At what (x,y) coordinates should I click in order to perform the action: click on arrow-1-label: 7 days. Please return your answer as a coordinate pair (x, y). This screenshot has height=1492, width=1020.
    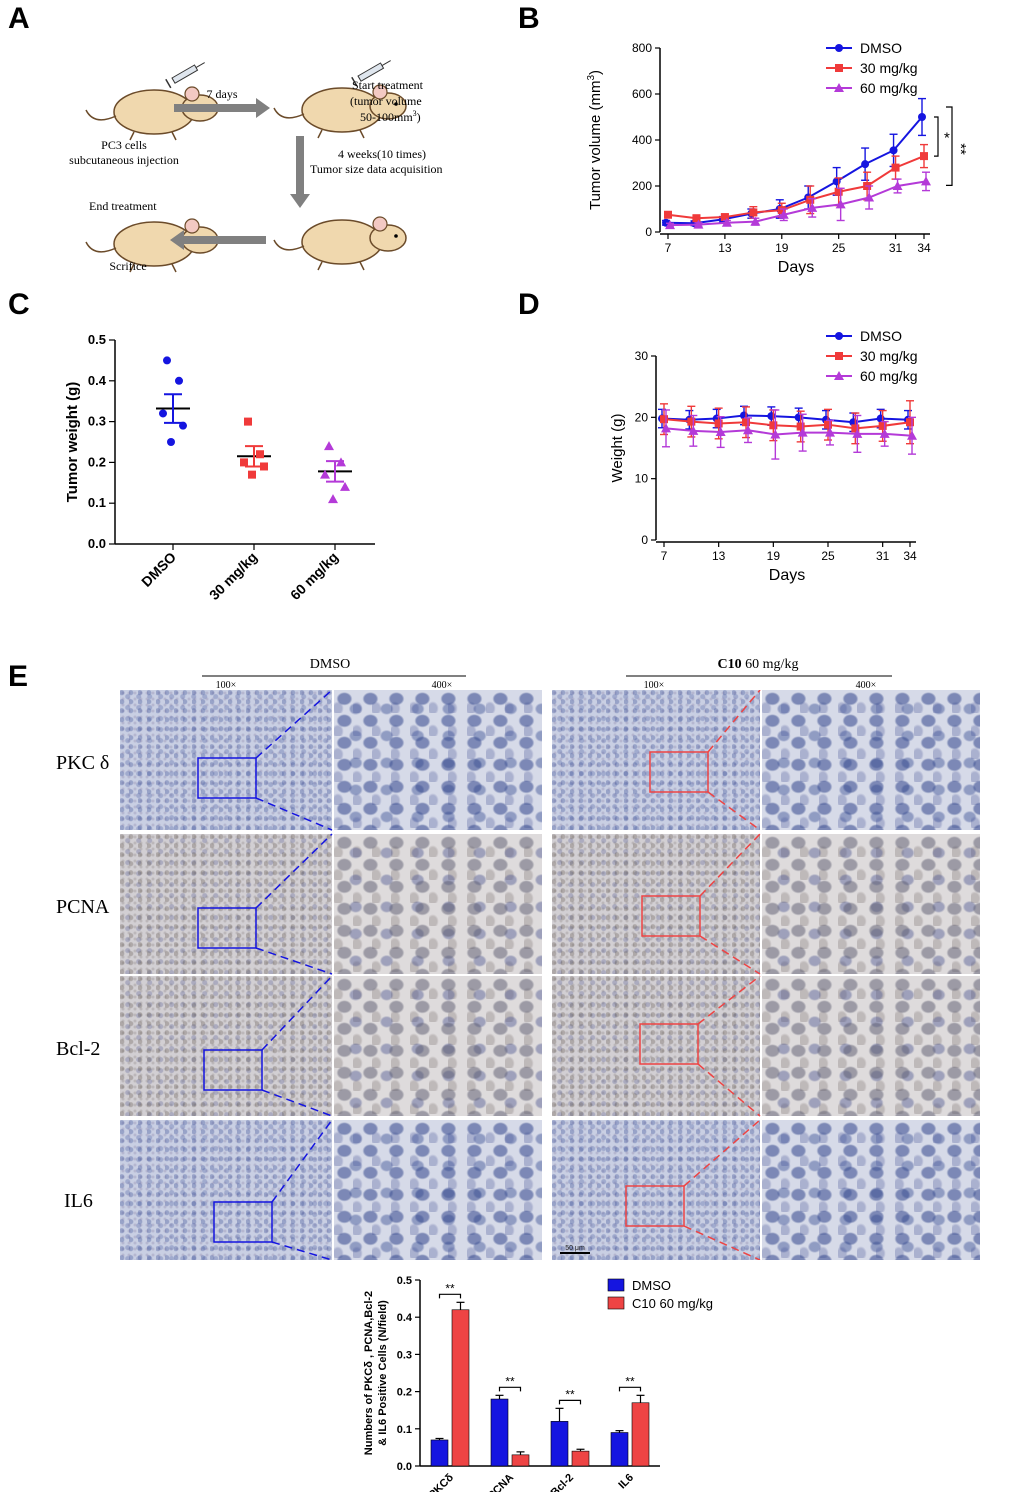
    Looking at the image, I should click on (222, 94).